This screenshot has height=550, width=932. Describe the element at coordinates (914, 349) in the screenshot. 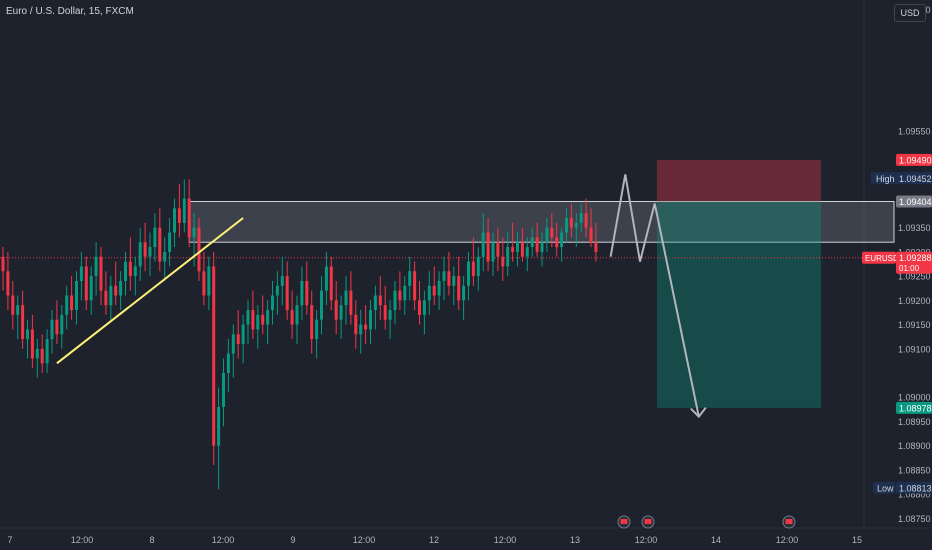

I see `y-tick-label: 1.09100` at that location.